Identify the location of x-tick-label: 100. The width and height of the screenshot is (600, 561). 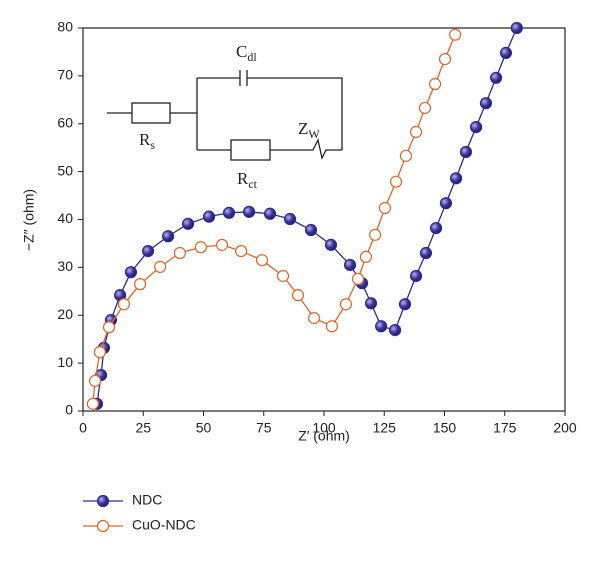
(324, 428).